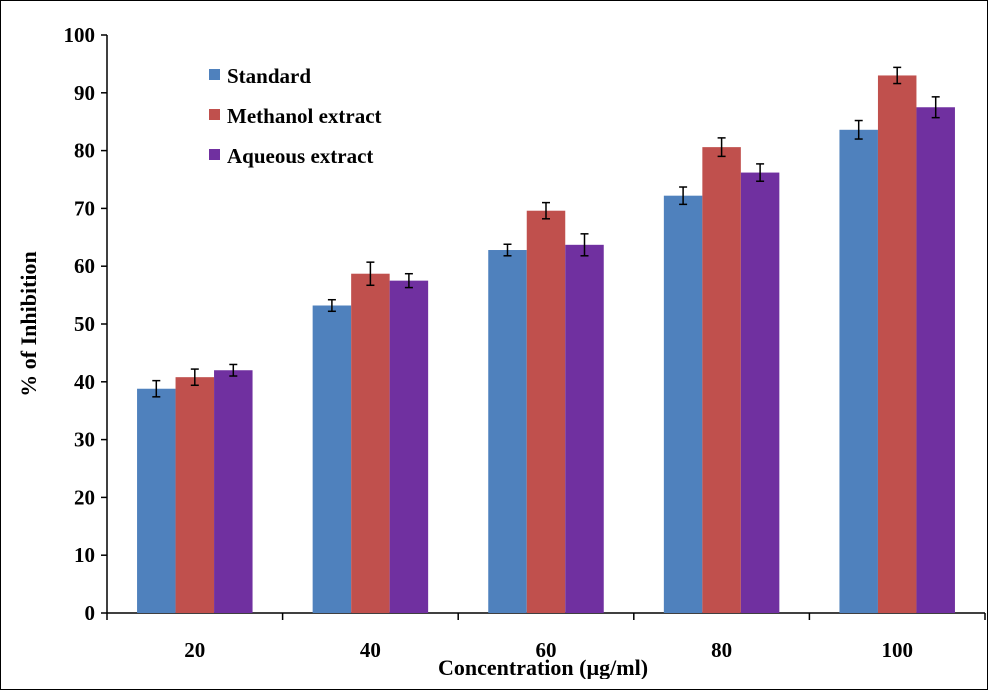 The image size is (990, 690). I want to click on y-tick-label: 40, so click(84, 382).